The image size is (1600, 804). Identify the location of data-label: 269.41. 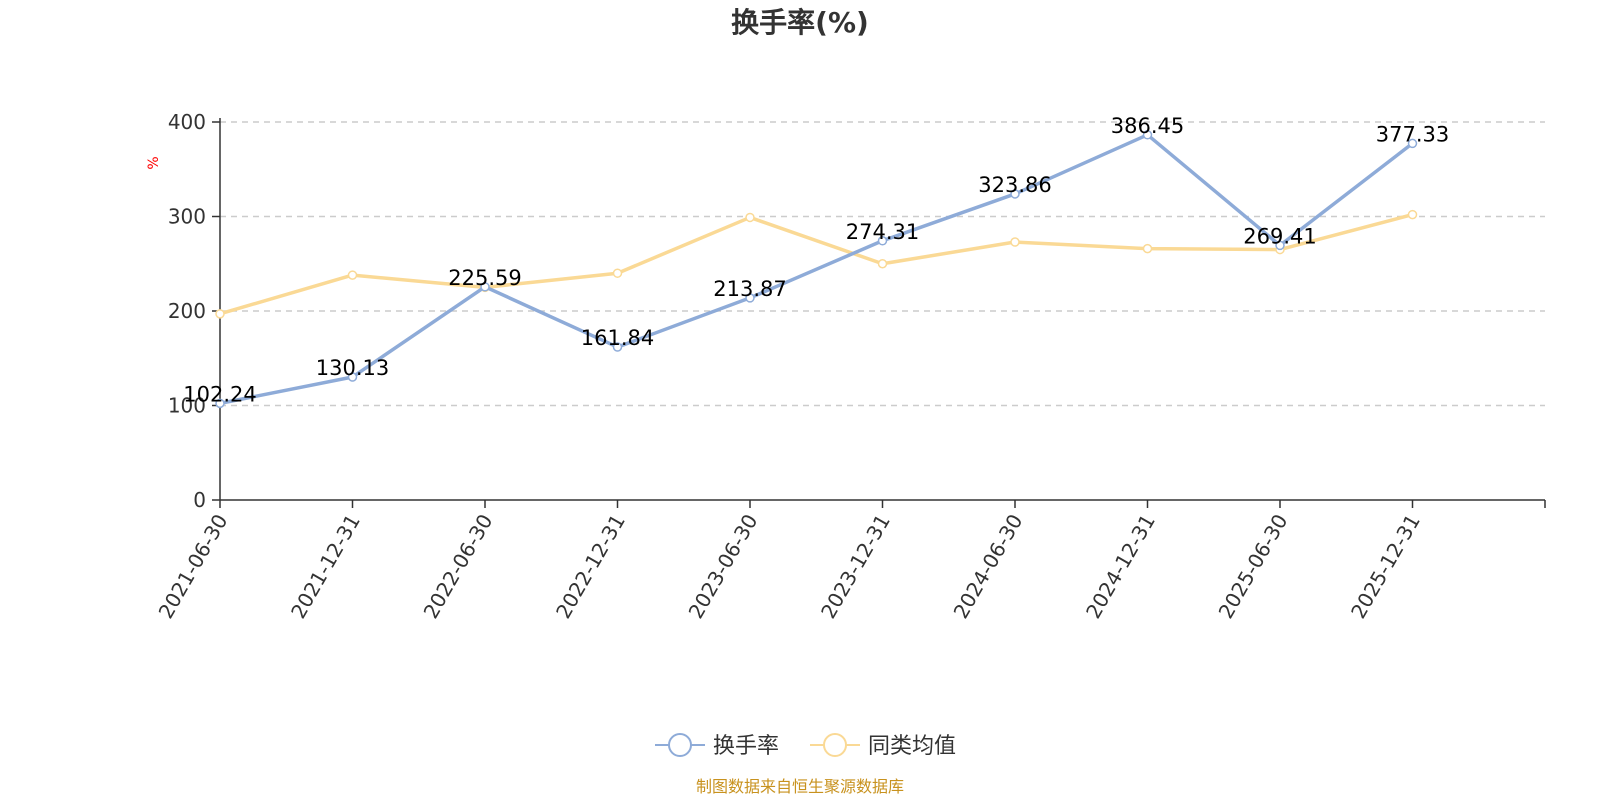
(1279, 236).